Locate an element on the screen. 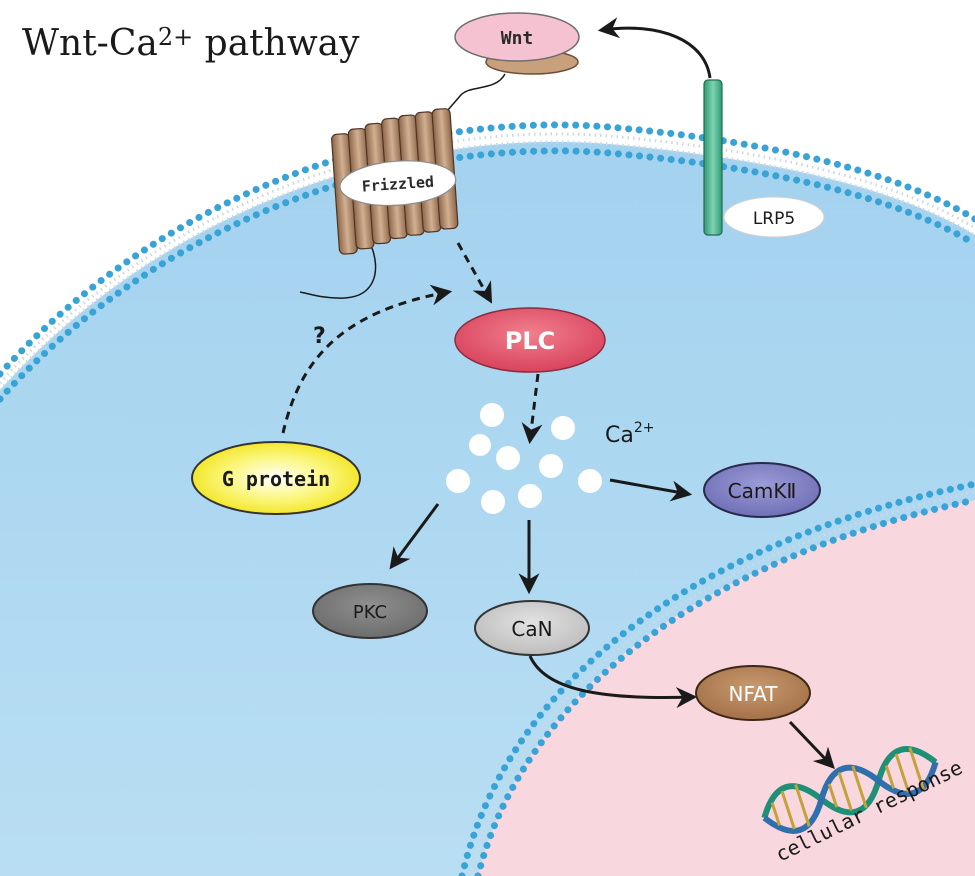 Image resolution: width=975 pixels, height=876 pixels. wnt-label: Wnt is located at coordinates (517, 38).